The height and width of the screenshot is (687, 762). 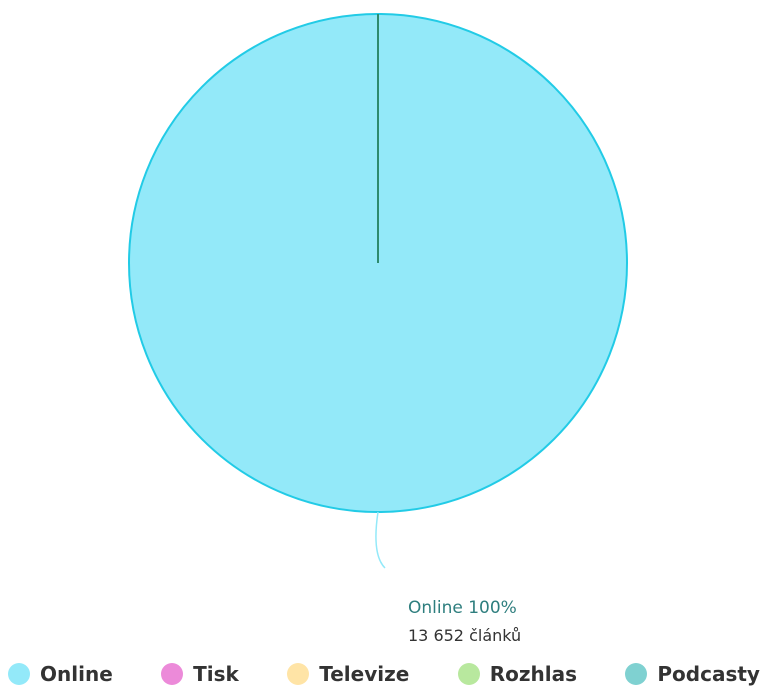 I want to click on legend-label-tisk: Tisk, so click(x=216, y=673).